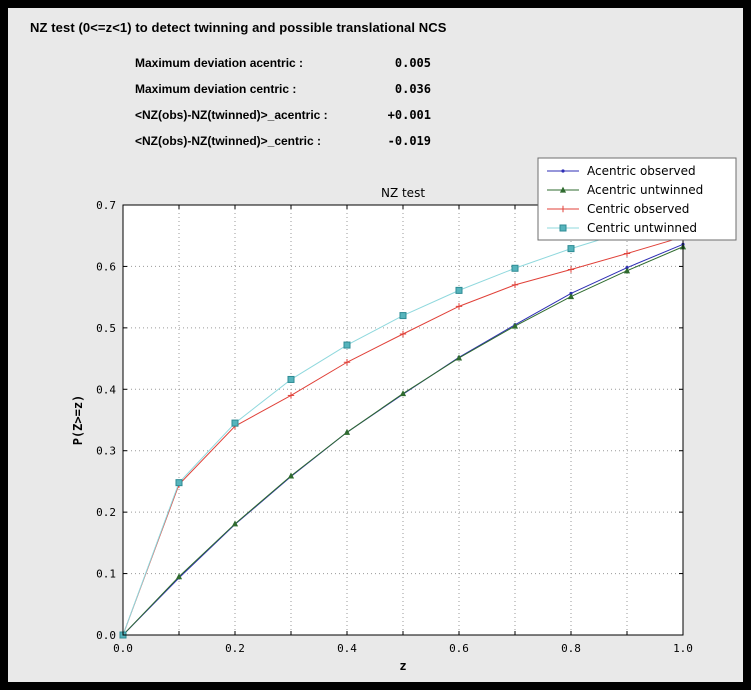  What do you see at coordinates (106, 574) in the screenshot?
I see `svg-text: 0.1` at bounding box center [106, 574].